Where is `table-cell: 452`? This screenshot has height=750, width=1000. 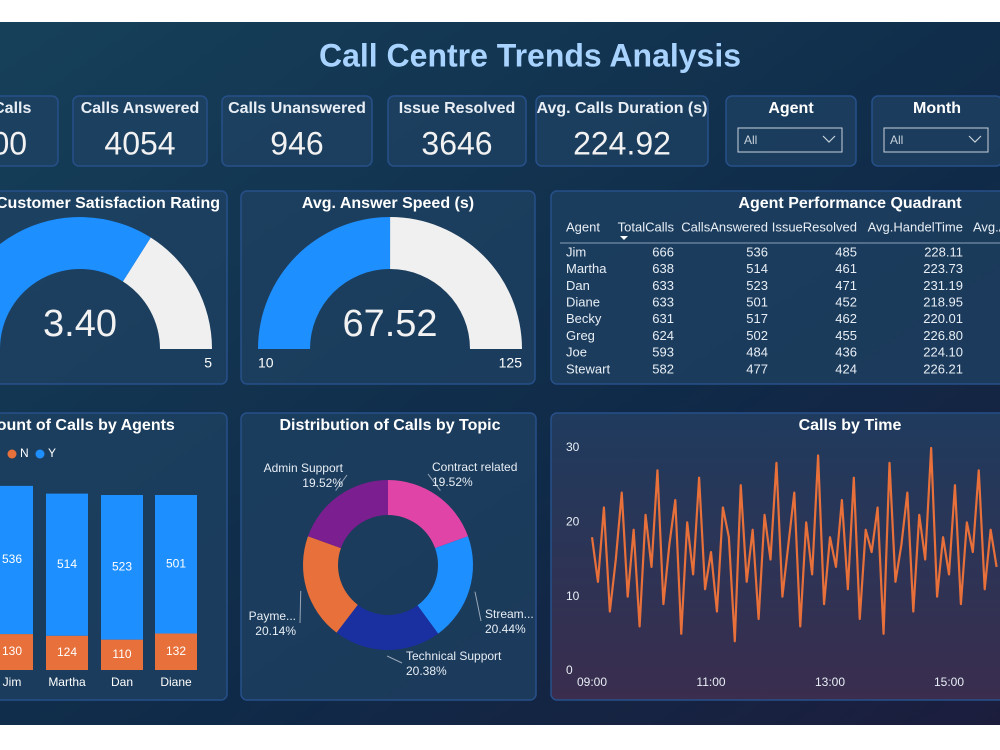 table-cell: 452 is located at coordinates (846, 302).